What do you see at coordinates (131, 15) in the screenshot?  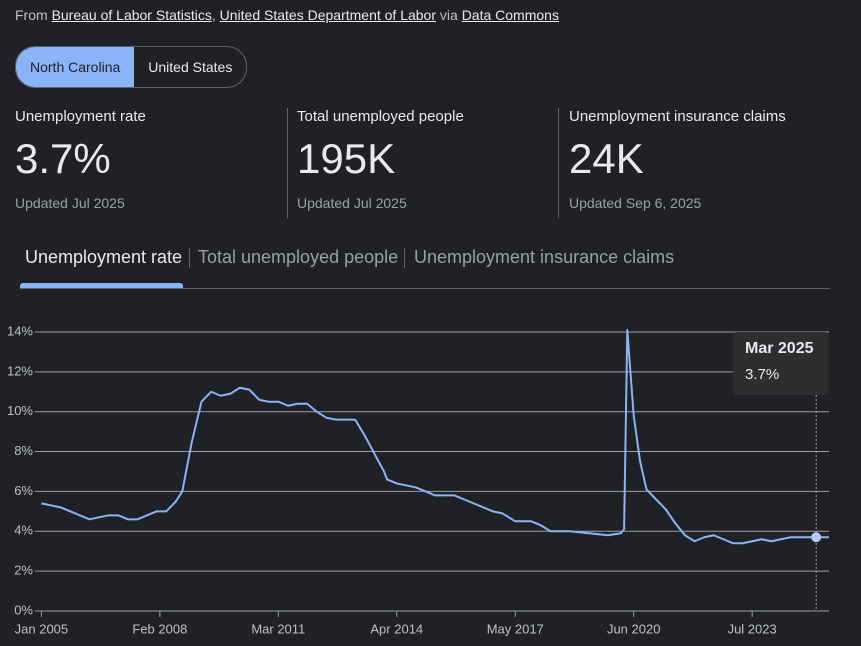 I see `source-link: Bureau of Labor Statistics` at bounding box center [131, 15].